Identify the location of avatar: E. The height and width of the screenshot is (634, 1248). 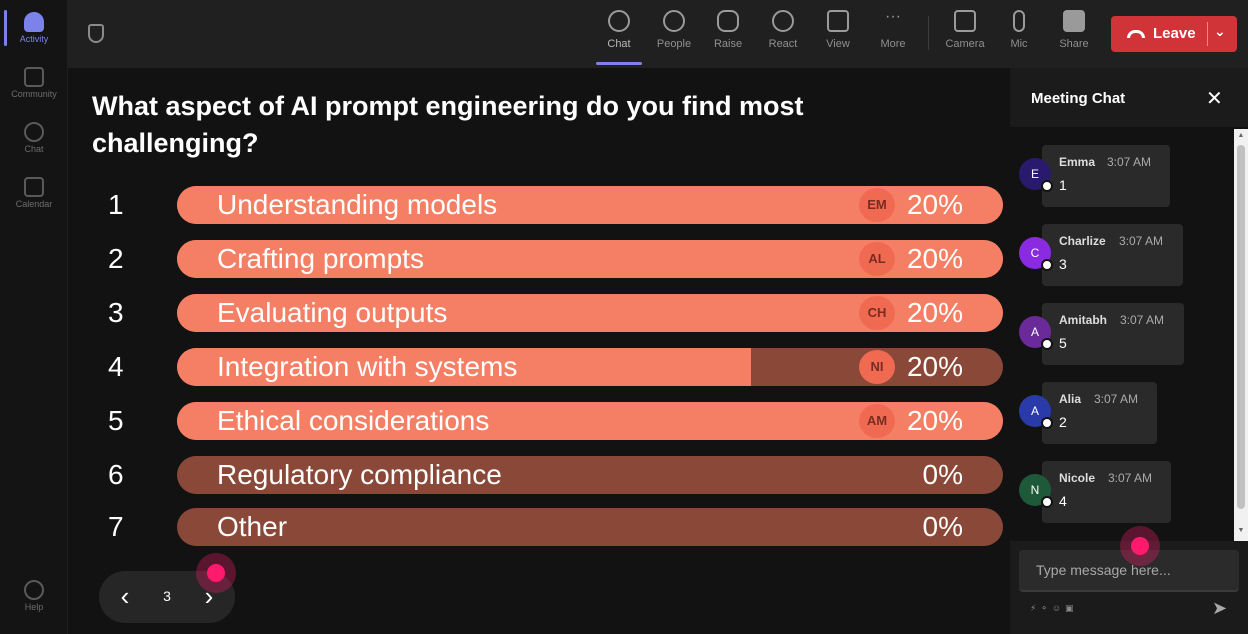
(1036, 175).